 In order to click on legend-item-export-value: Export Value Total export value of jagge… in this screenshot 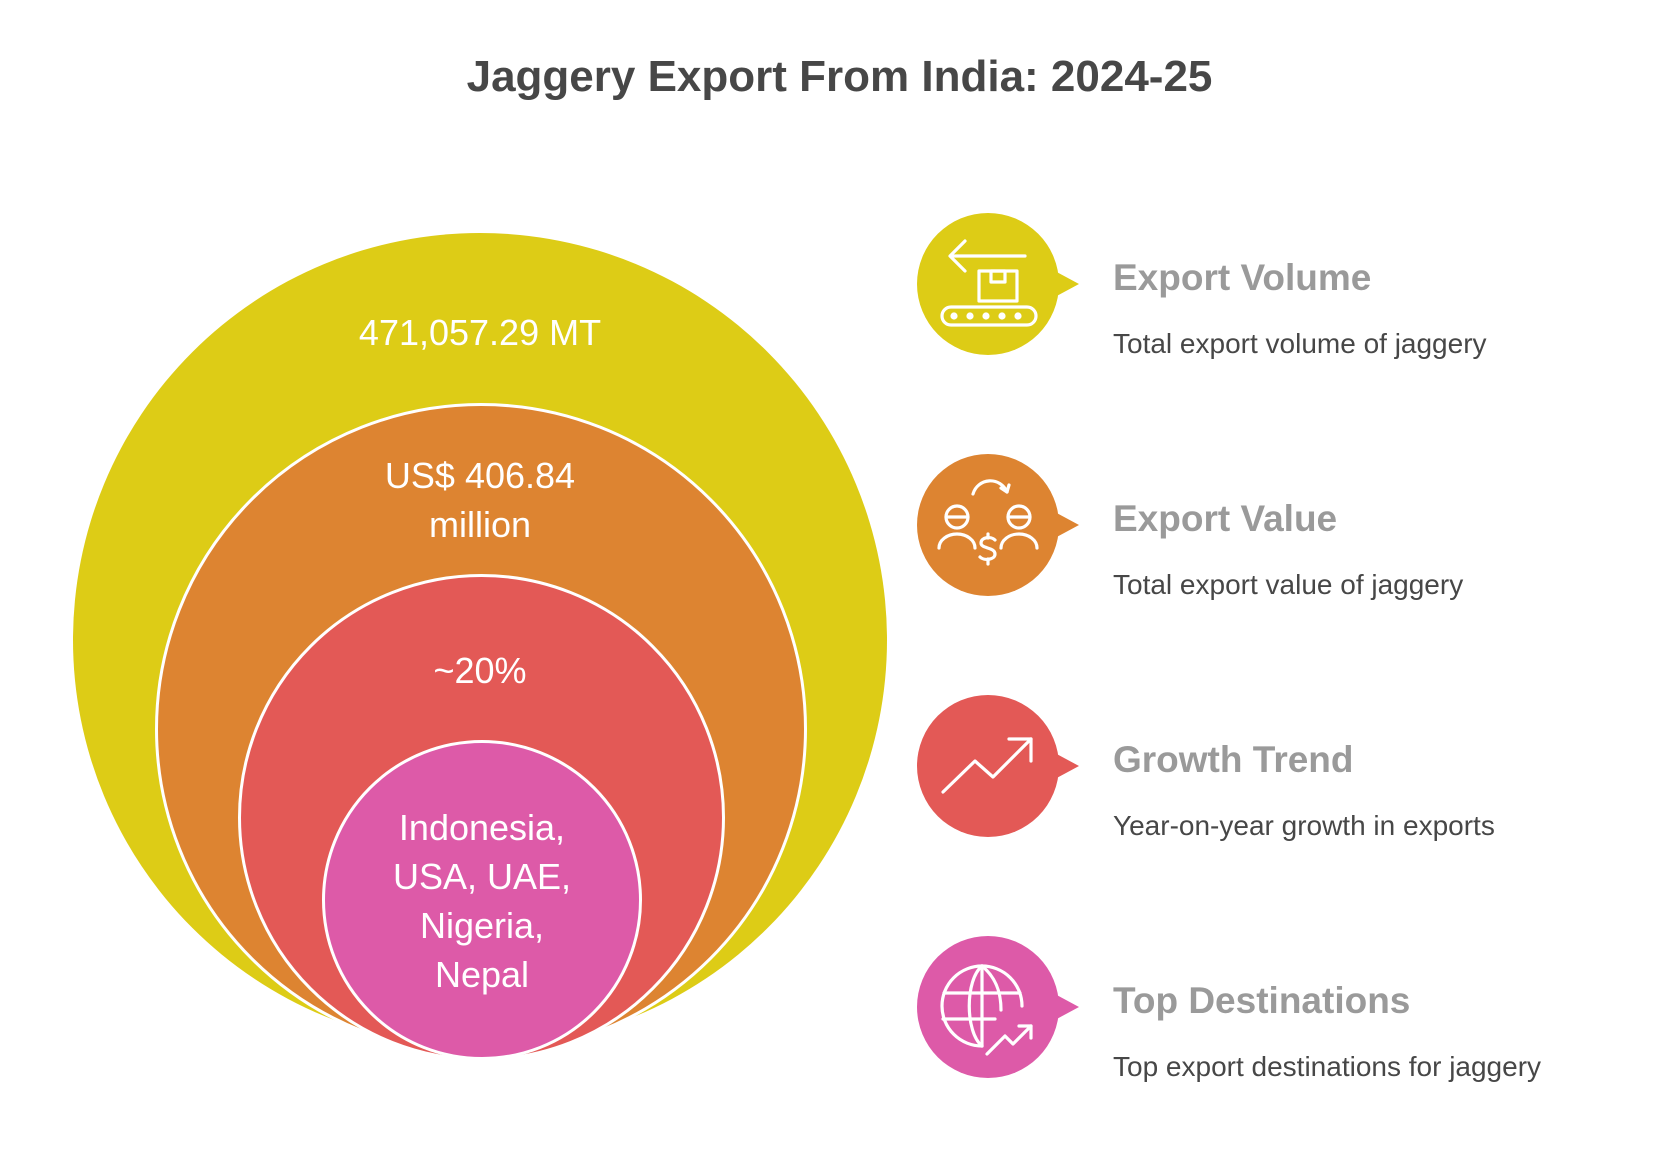, I will do `click(1287, 529)`.